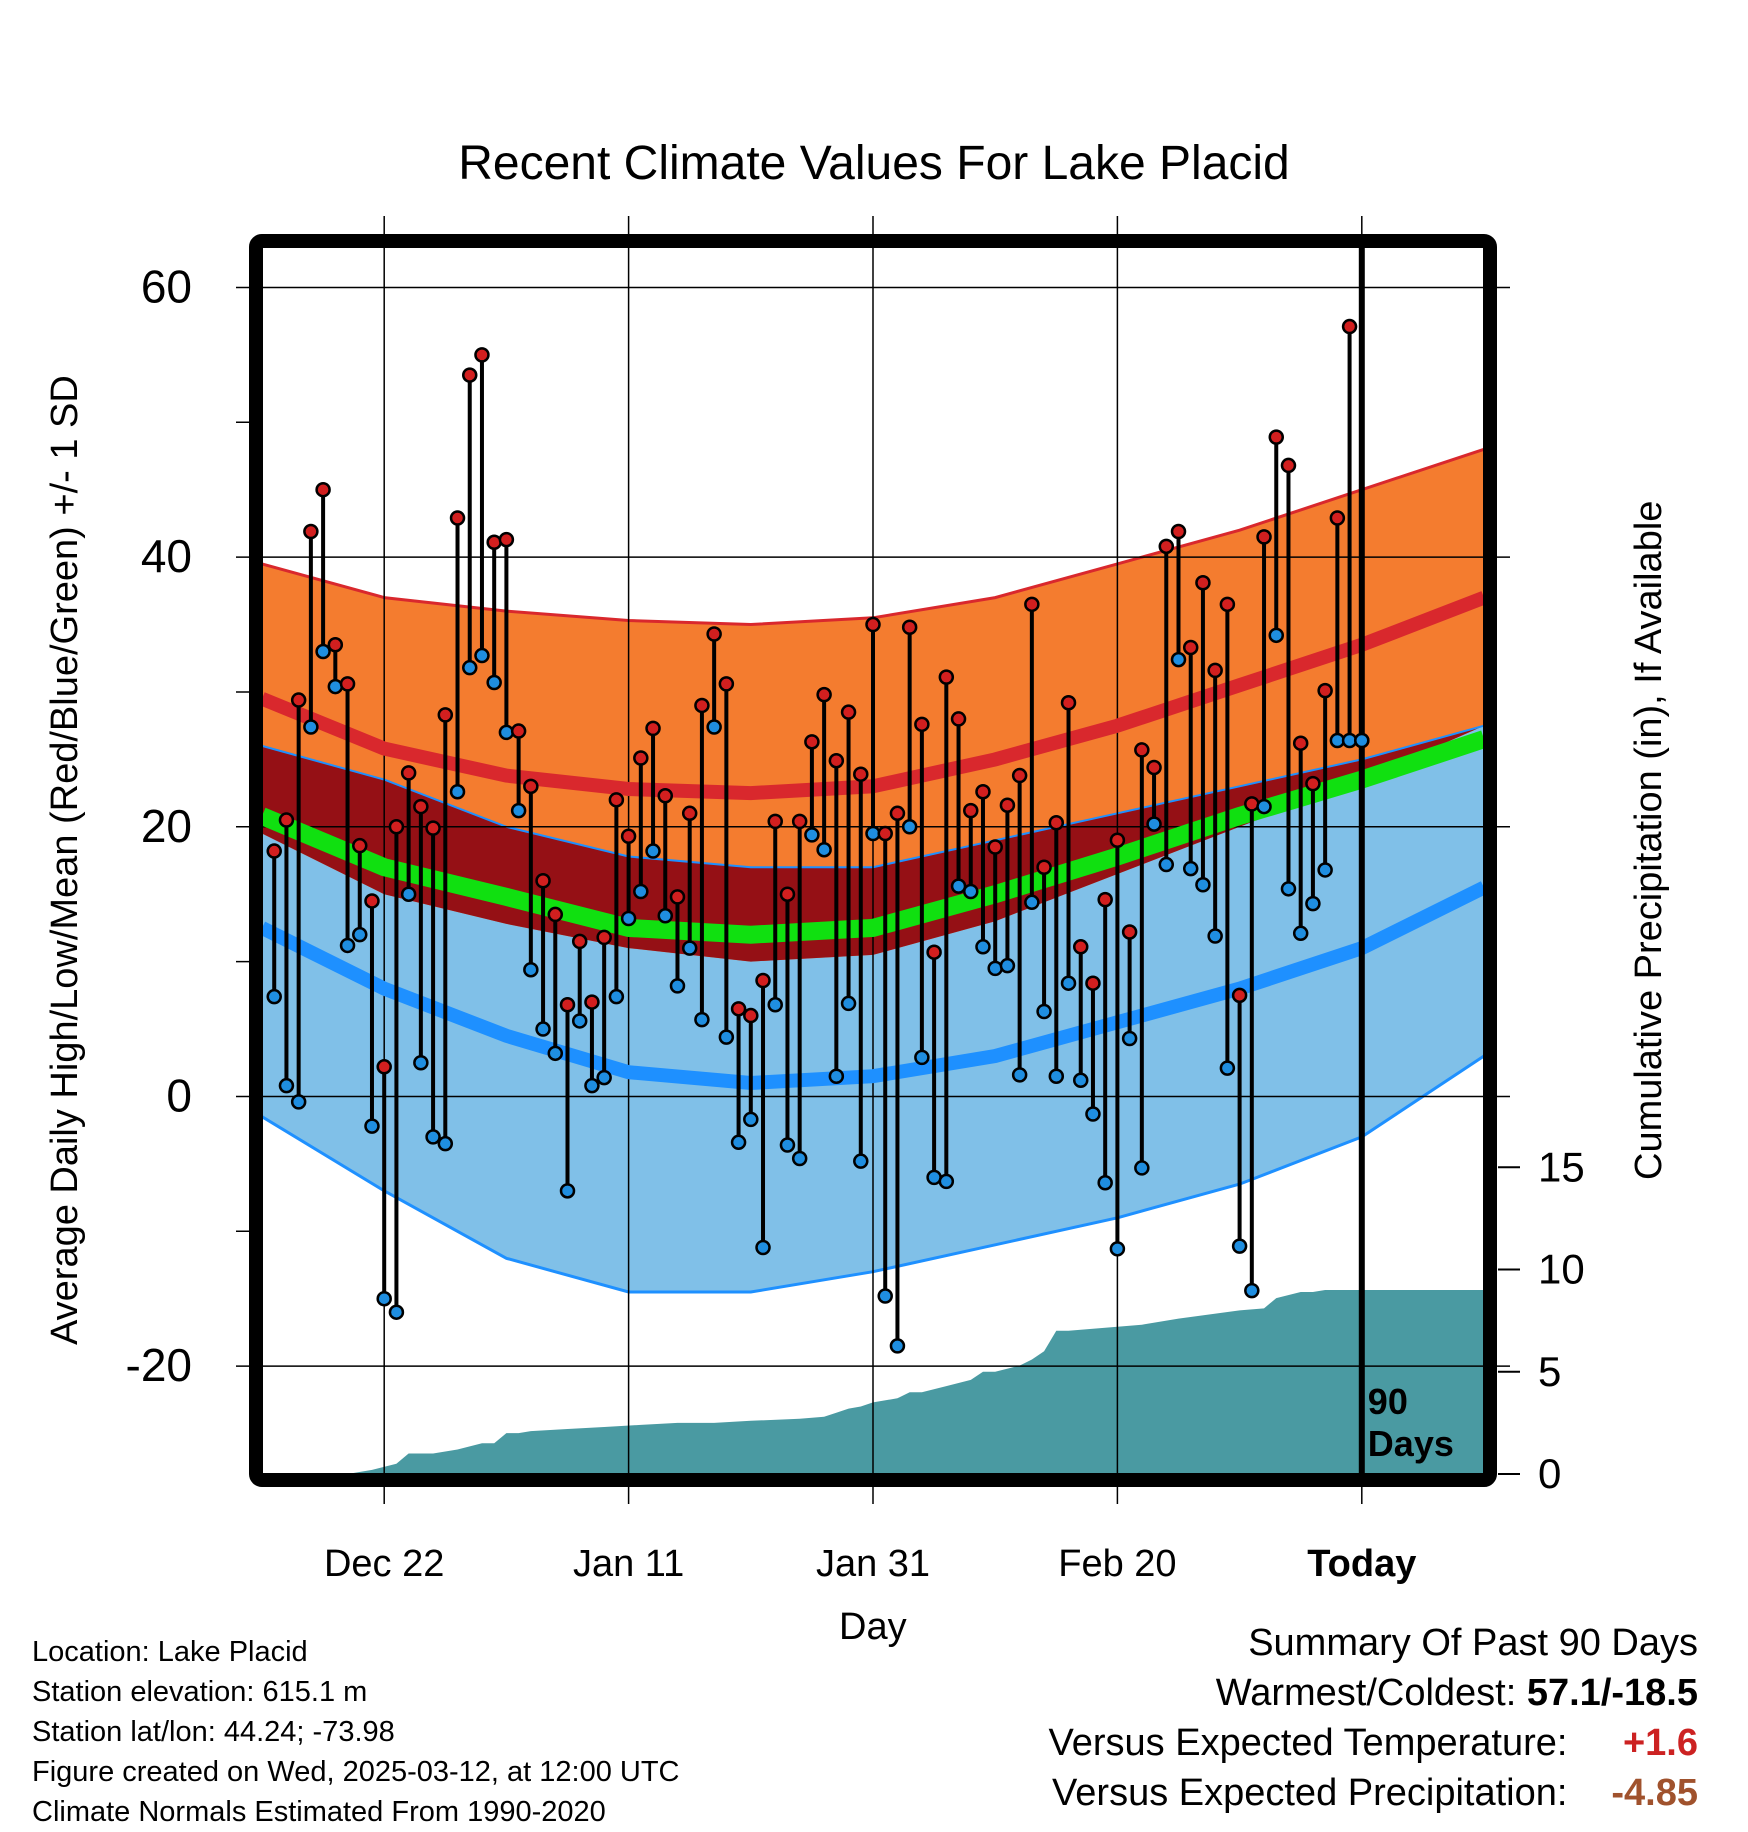 The image size is (1748, 1832). What do you see at coordinates (1457, 1693) in the screenshot?
I see `summary-warm-cold: Warmest/Coldest: 57.1/-18.5` at bounding box center [1457, 1693].